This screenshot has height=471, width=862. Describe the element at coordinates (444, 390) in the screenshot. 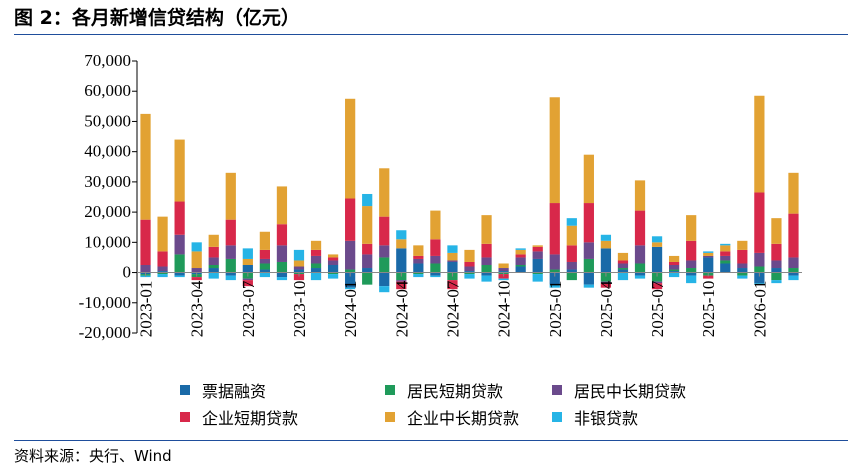

I see `legend-item-household-short-loans: 居民短期贷款` at that location.